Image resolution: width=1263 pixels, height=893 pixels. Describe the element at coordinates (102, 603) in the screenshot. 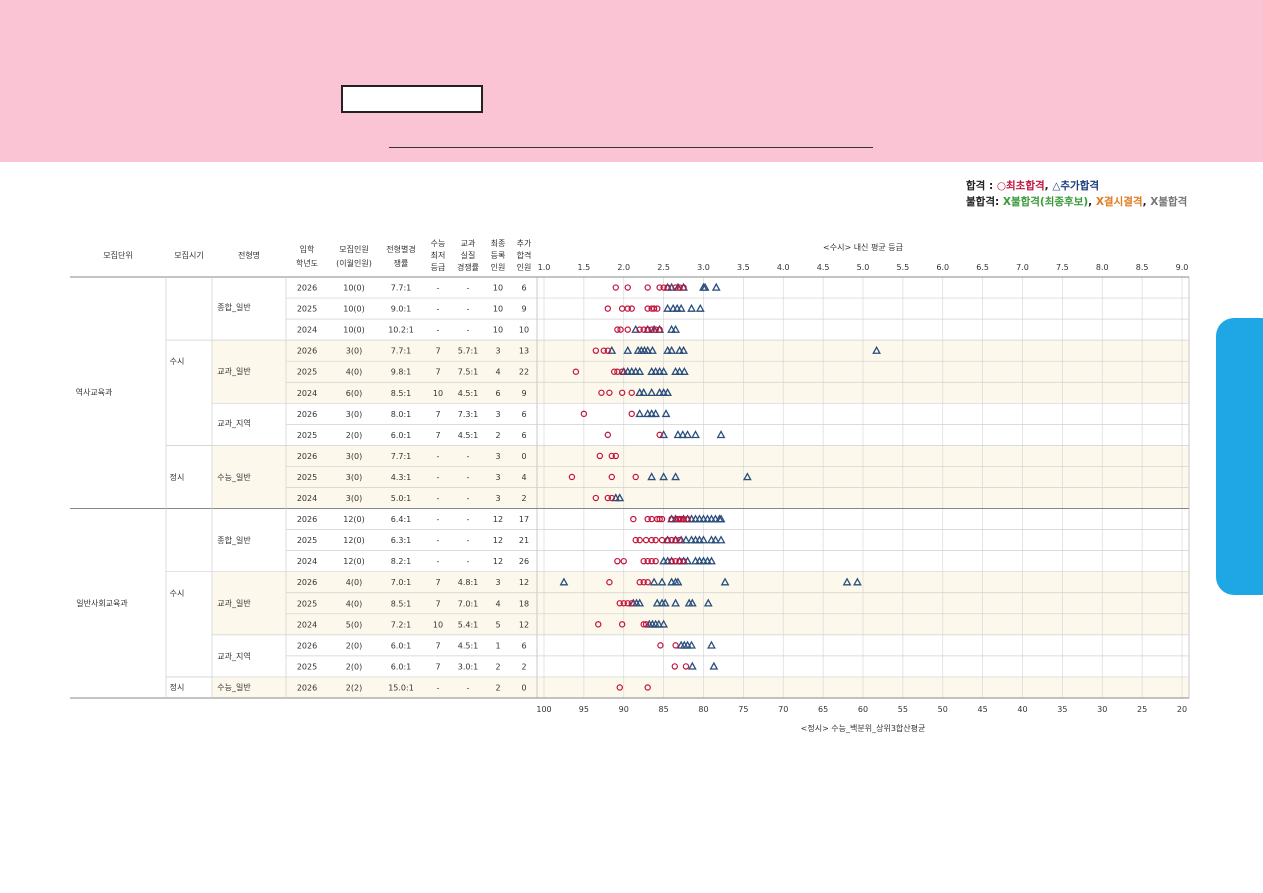

I see `unit-label: 일반사회교육과` at that location.